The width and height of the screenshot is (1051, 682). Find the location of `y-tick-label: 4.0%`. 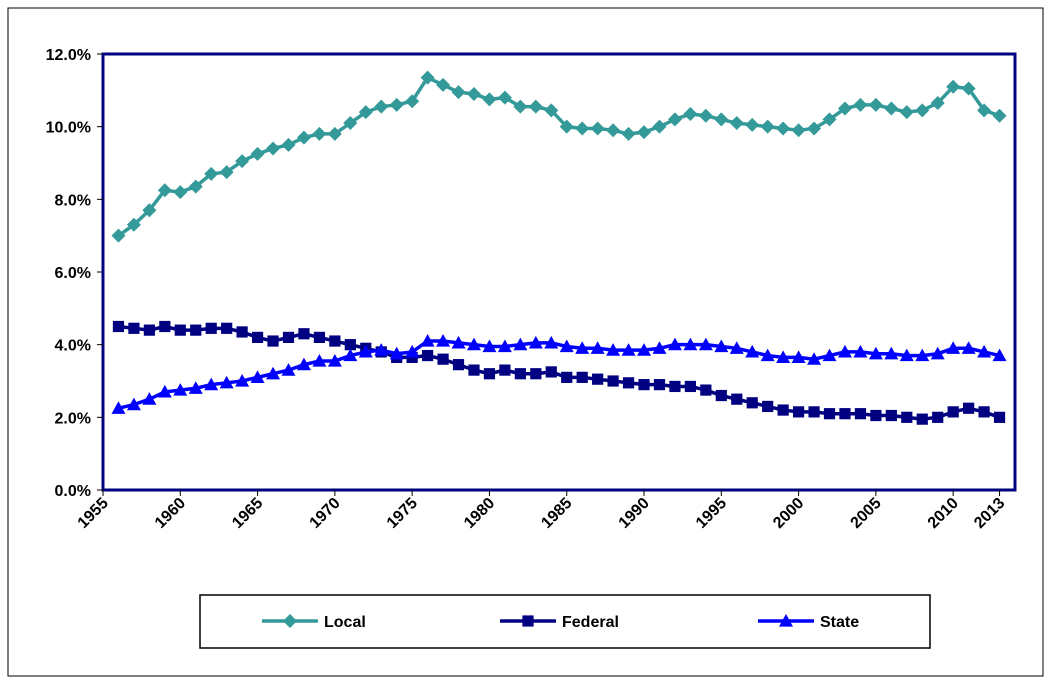

y-tick-label: 4.0% is located at coordinates (73, 346).